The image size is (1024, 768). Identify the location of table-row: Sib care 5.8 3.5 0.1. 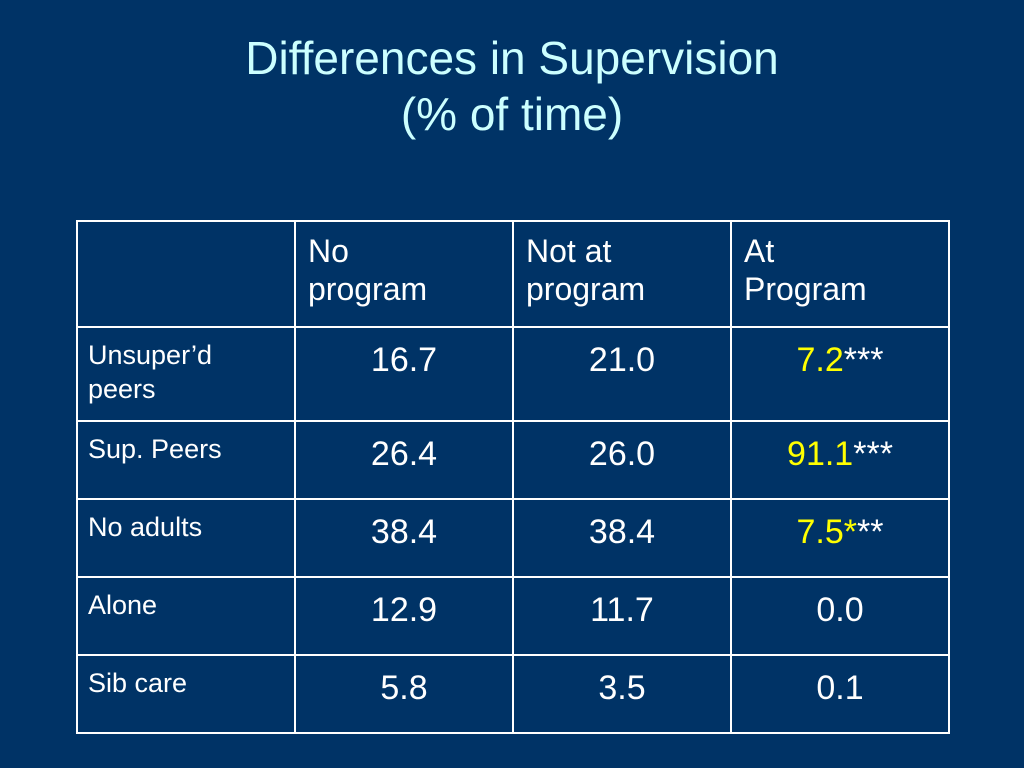
(513, 694).